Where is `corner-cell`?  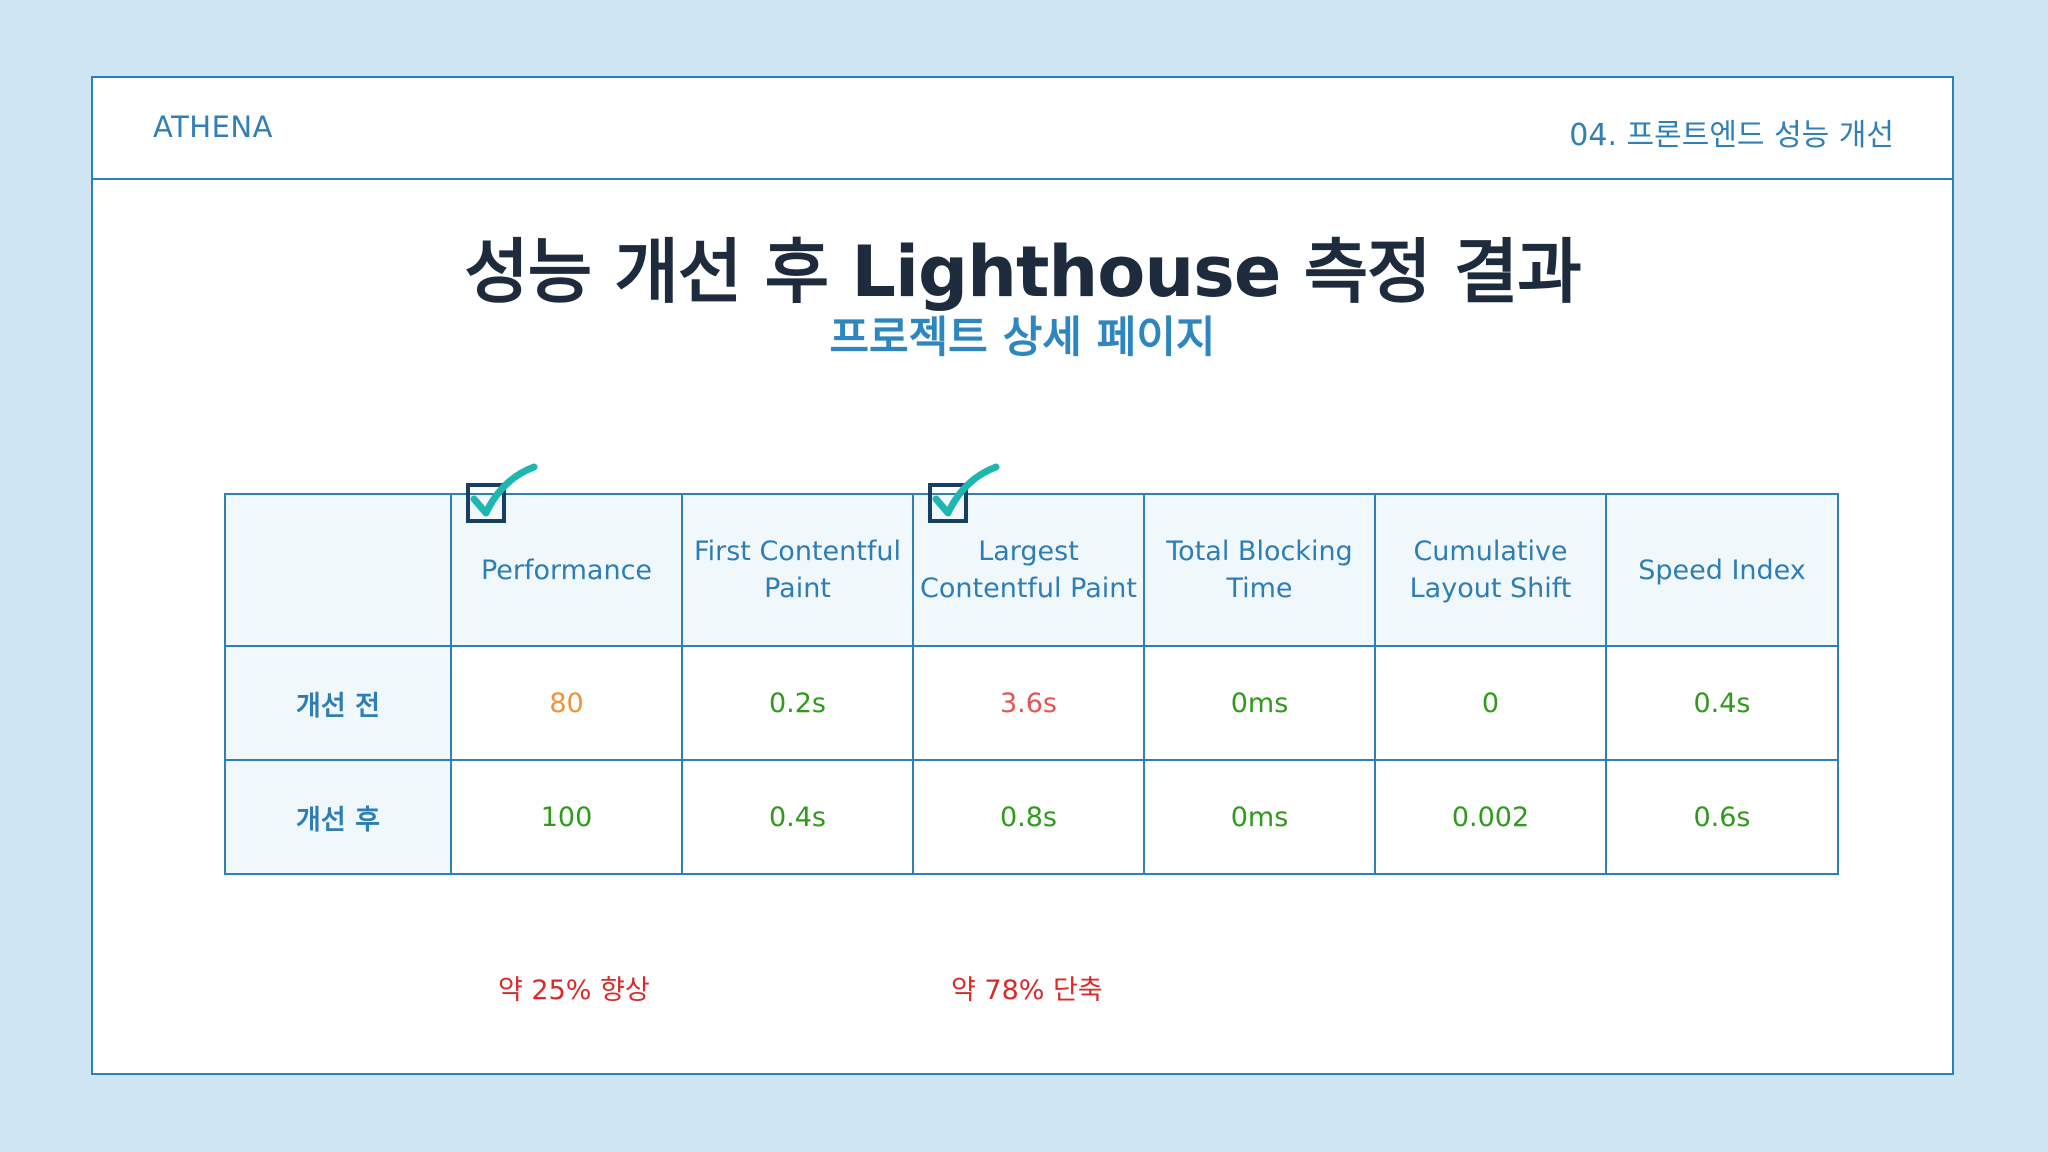
corner-cell is located at coordinates (338, 570).